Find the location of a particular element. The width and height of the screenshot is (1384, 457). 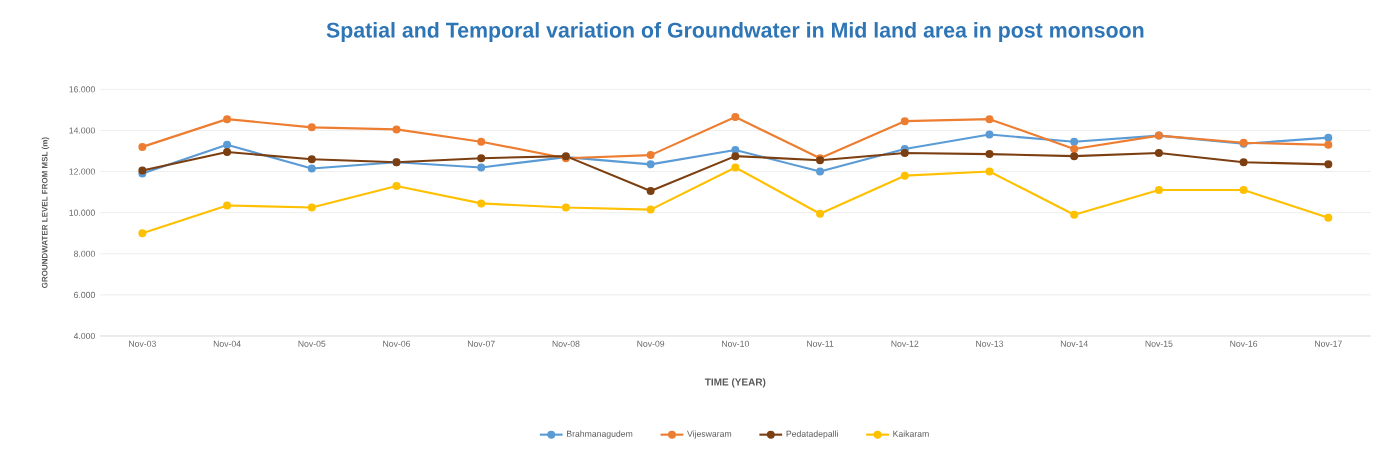

y-tick-label: 6.000 is located at coordinates (84, 294).